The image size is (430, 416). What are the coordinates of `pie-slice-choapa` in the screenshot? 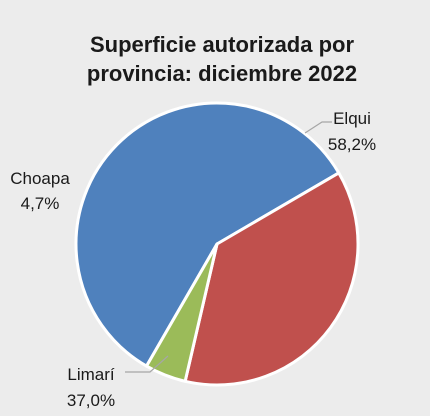 It's located at (182, 312).